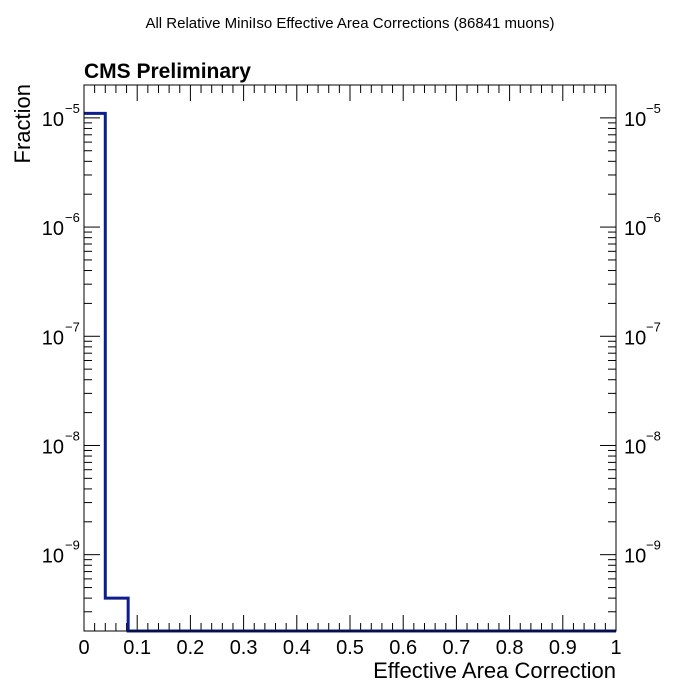 The width and height of the screenshot is (700, 700). I want to click on x-tick-label: 0.3, so click(244, 648).